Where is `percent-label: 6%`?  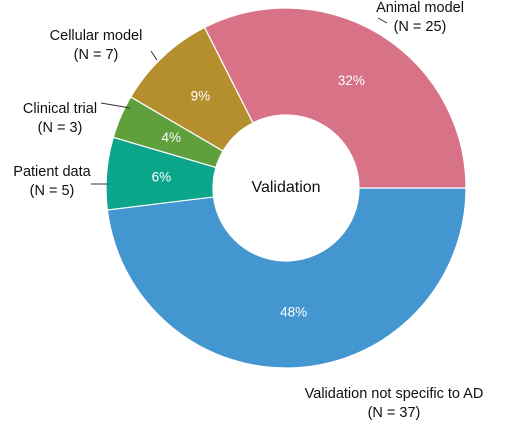 percent-label: 6% is located at coordinates (162, 176).